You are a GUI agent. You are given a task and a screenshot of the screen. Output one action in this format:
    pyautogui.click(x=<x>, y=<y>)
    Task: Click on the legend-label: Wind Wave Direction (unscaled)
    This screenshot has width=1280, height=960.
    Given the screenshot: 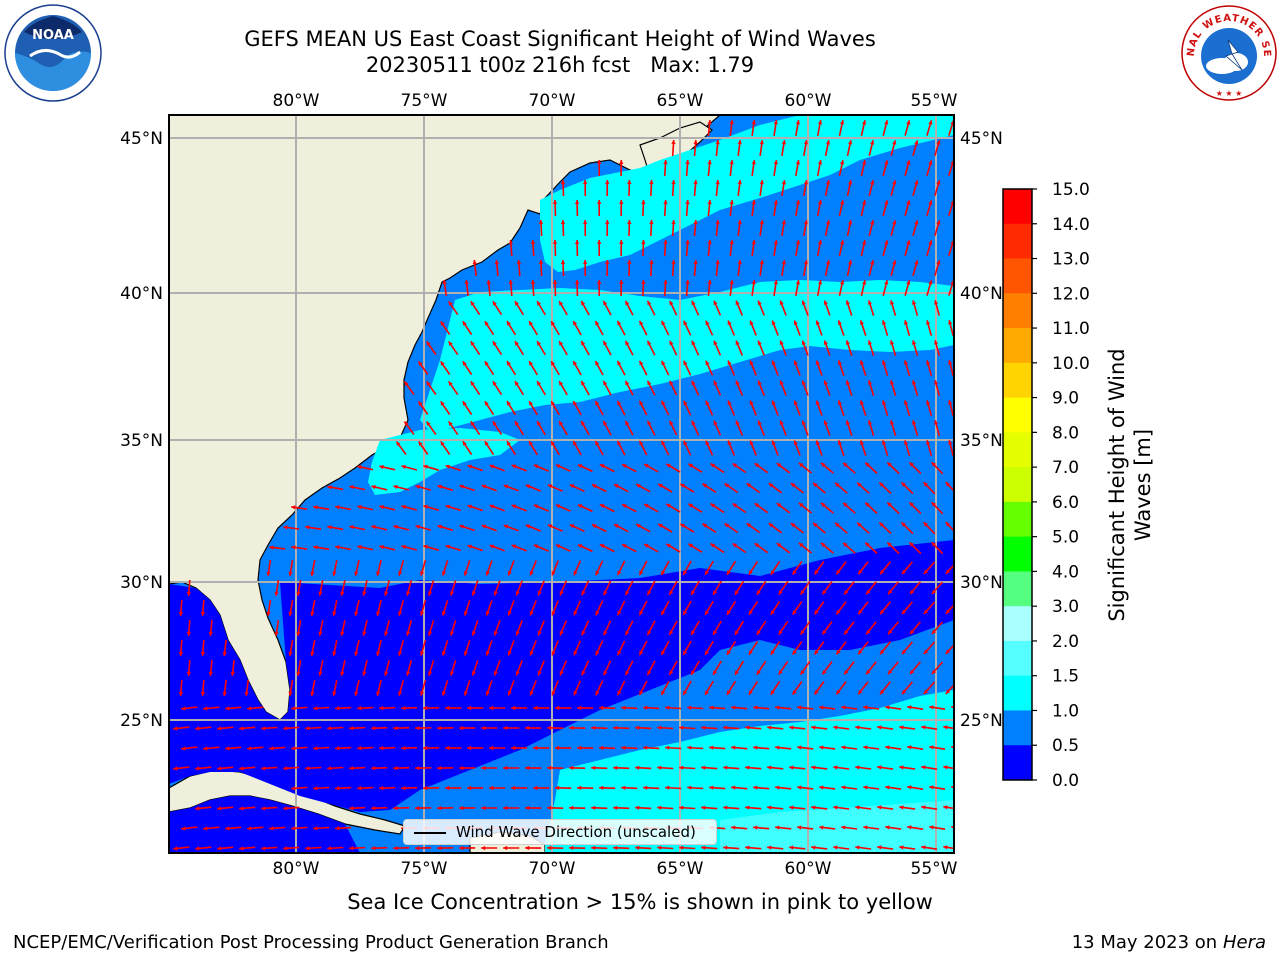 What is the action you would take?
    pyautogui.click(x=576, y=832)
    